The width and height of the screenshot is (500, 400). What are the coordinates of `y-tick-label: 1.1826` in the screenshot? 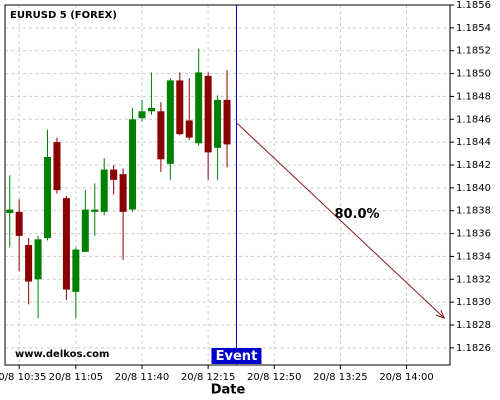 It's located at (473, 348).